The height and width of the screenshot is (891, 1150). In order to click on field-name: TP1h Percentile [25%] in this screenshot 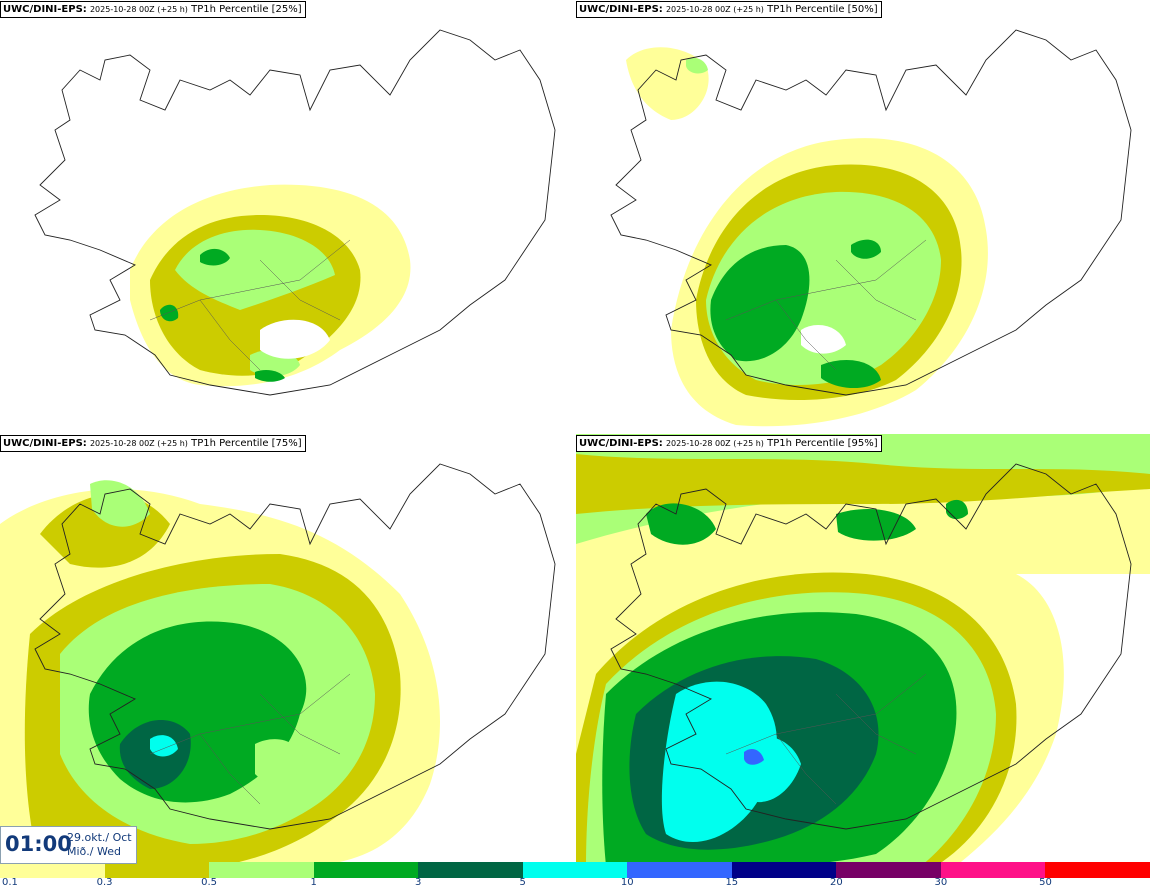, I will do `click(246, 9)`.